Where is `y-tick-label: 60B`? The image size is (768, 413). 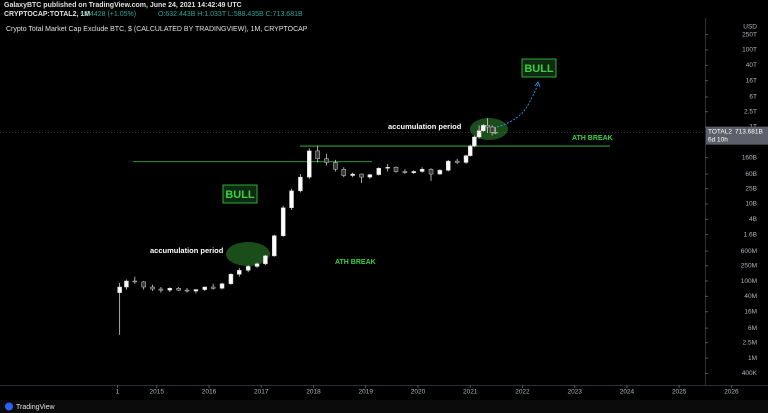
y-tick-label: 60B is located at coordinates (751, 174).